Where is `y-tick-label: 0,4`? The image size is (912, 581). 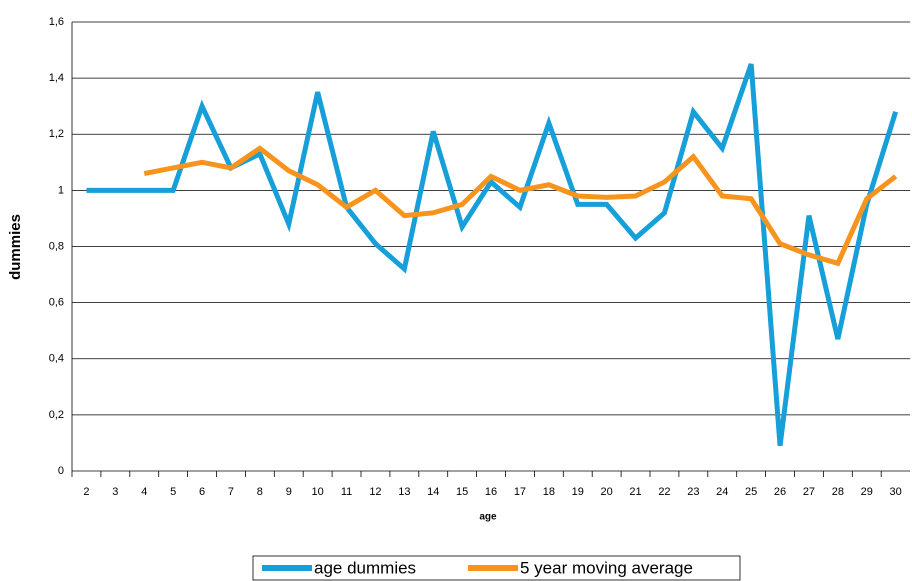 y-tick-label: 0,4 is located at coordinates (56, 359).